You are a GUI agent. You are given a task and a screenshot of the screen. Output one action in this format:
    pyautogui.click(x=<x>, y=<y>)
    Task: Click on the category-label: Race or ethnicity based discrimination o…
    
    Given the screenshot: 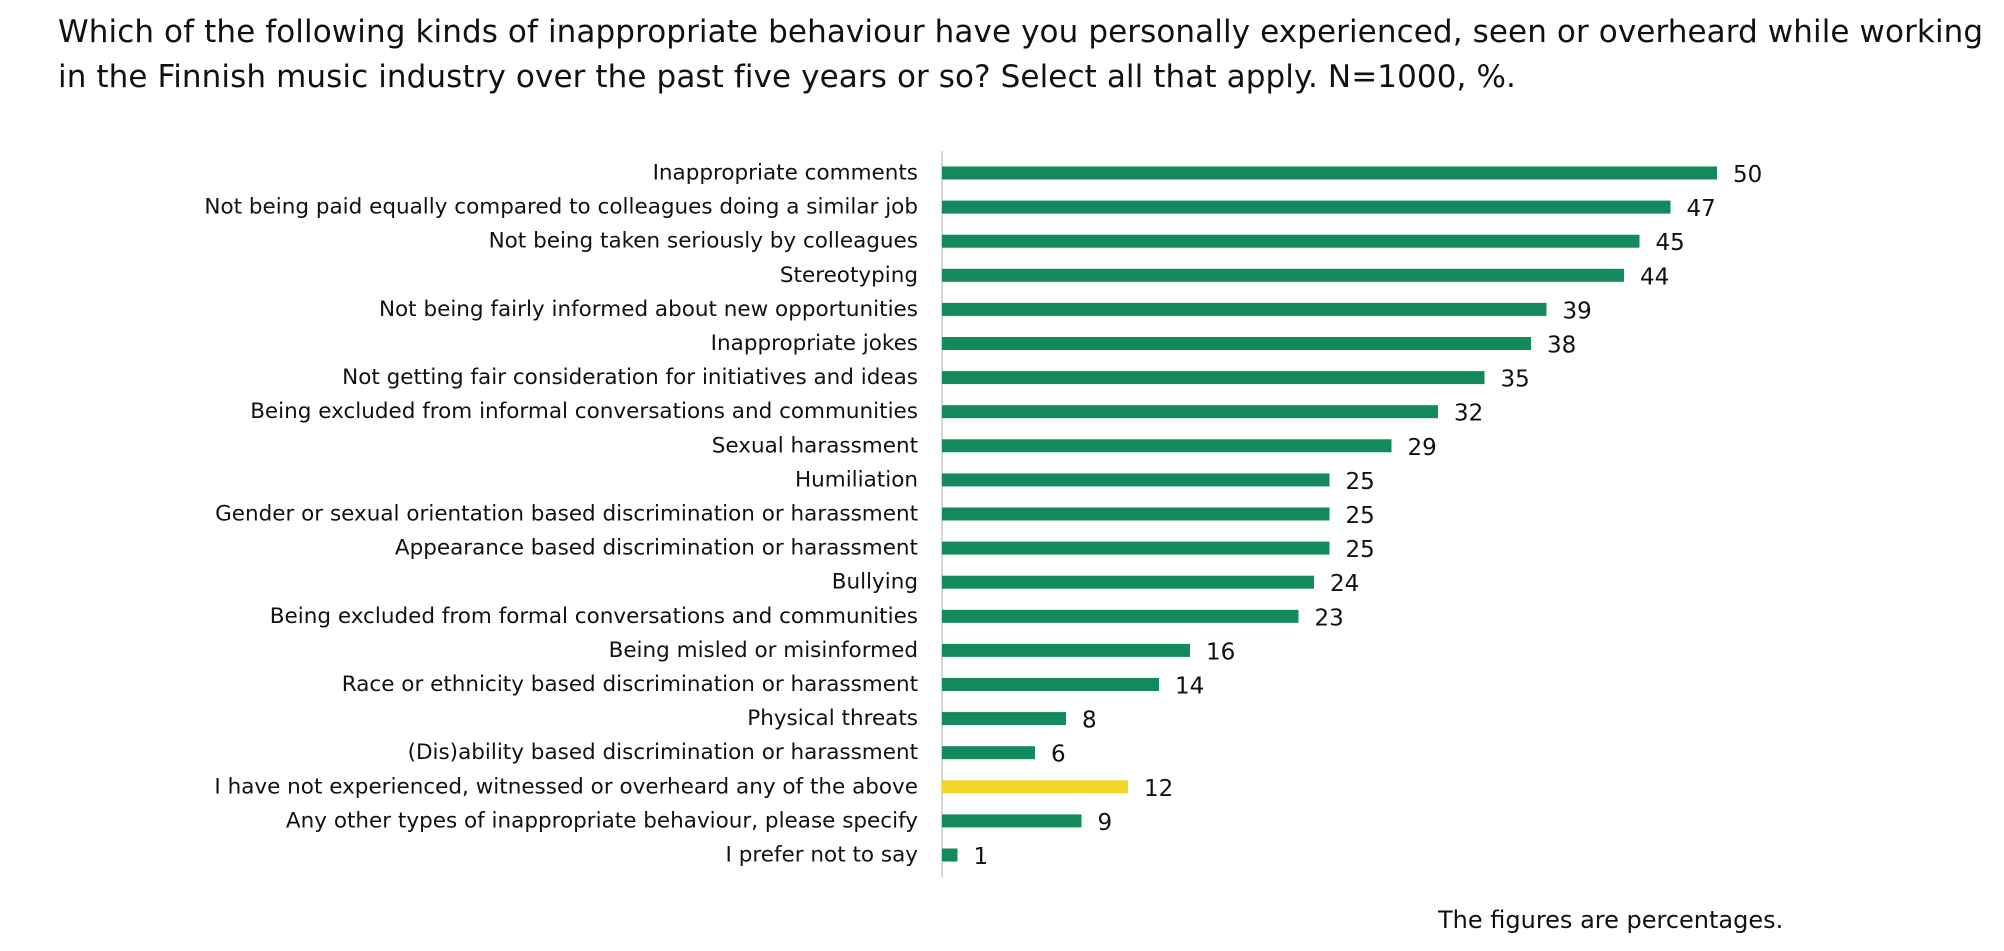 What is the action you would take?
    pyautogui.click(x=630, y=684)
    